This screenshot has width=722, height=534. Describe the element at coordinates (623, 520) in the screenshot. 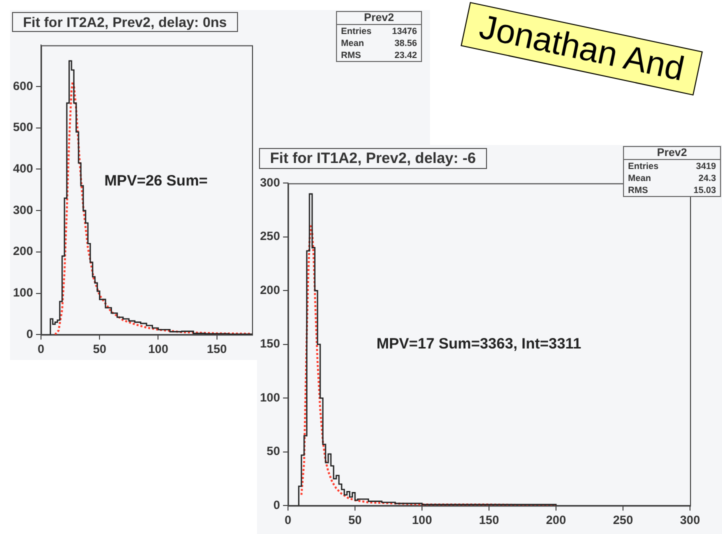

I see `x-tick-label: 250` at that location.